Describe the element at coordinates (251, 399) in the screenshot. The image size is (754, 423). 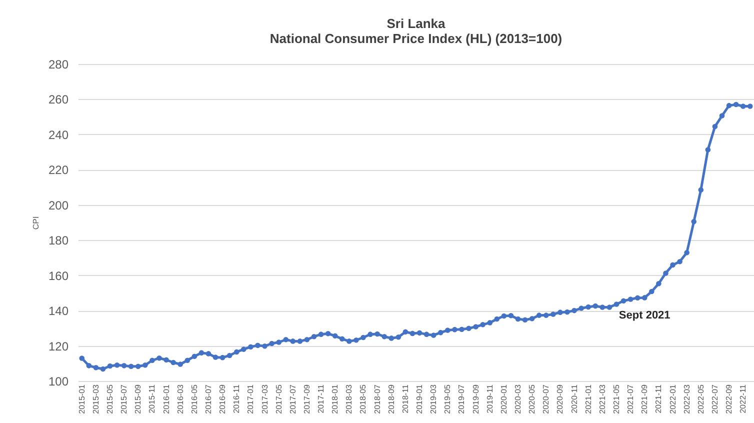
I see `x-tick-label: 2017-01` at that location.